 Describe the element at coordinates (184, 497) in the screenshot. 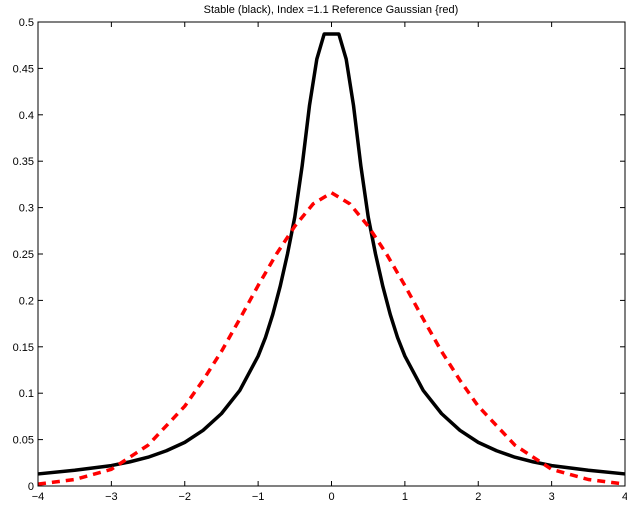

I see `x-tick-label: −2` at that location.